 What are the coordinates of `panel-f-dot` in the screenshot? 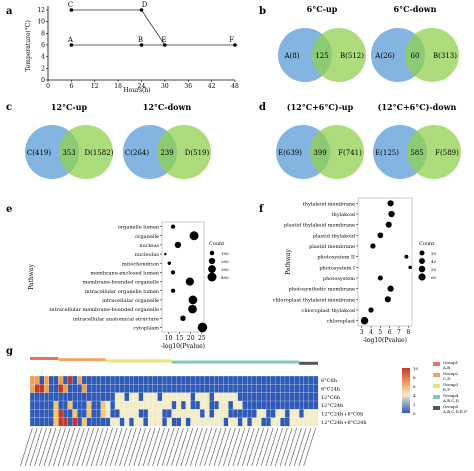 It's located at (371, 310).